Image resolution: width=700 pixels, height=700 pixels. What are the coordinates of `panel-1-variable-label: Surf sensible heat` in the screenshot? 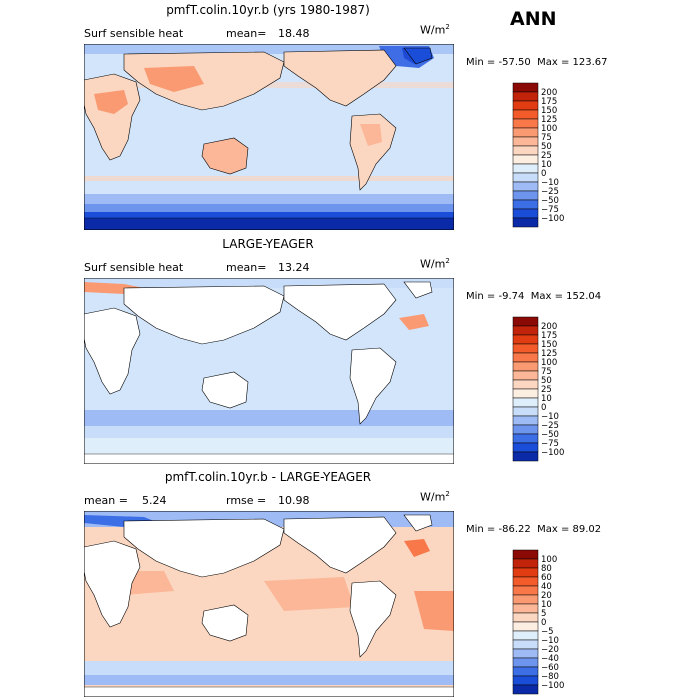 It's located at (134, 33).